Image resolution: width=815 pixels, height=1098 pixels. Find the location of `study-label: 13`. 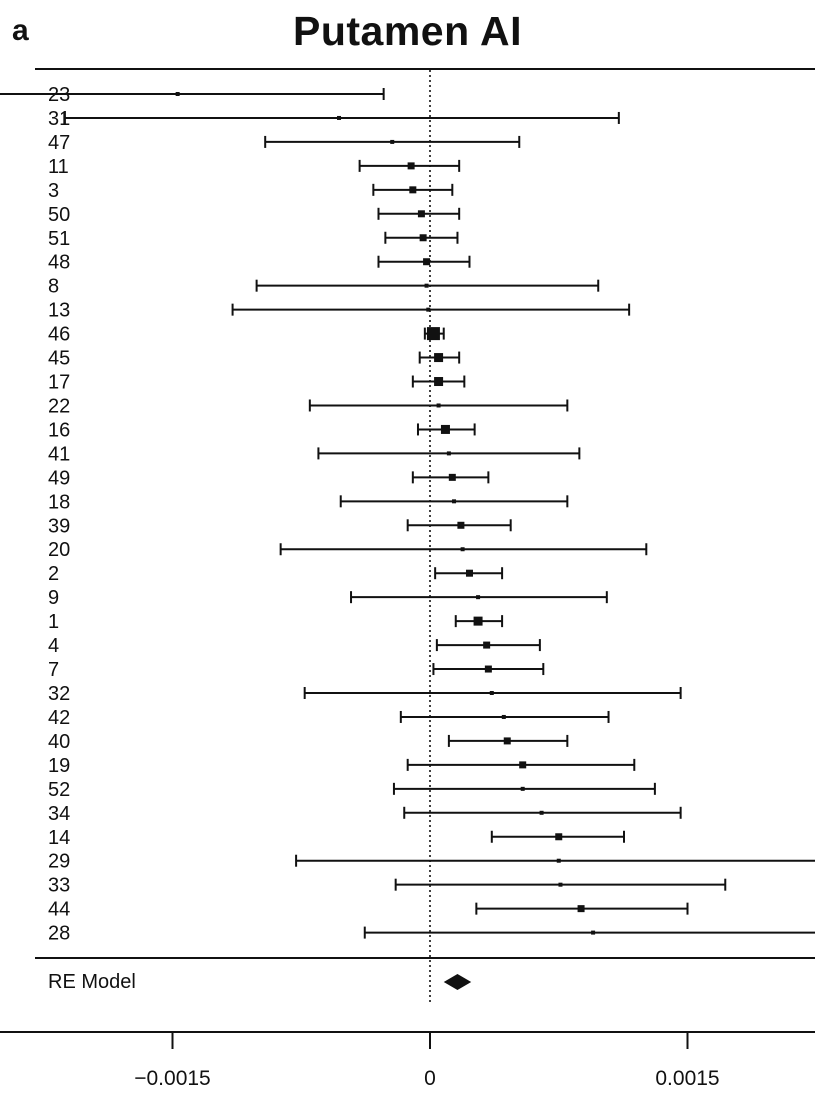

study-label: 13 is located at coordinates (59, 311).